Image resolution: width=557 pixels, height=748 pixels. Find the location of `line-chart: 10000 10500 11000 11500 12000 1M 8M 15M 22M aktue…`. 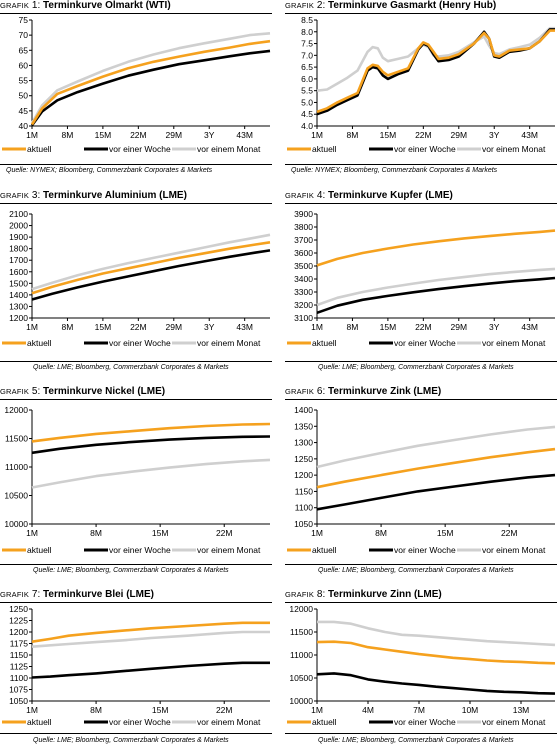

line-chart: 10000 10500 11000 11500 12000 1M 8M 15M 22M aktue… is located at coordinates (136, 480).